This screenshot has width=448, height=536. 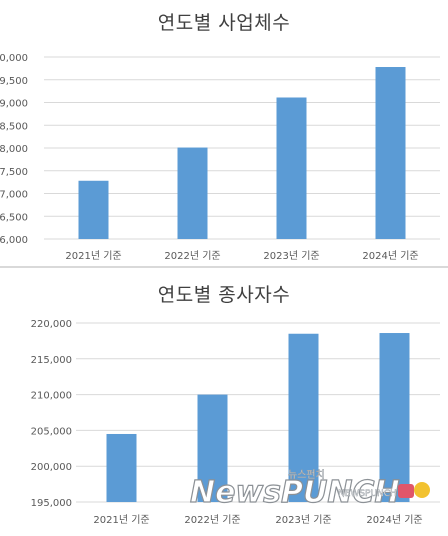 What do you see at coordinates (14, 149) in the screenshot?
I see `y-tick-label: 38,000` at bounding box center [14, 149].